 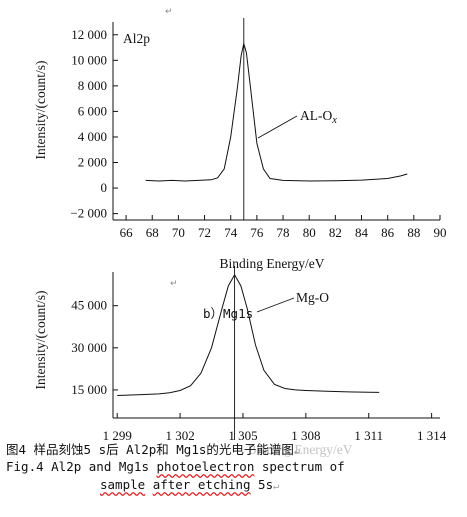 What do you see at coordinates (231, 232) in the screenshot?
I see `al2p-x-tick-label: 74` at bounding box center [231, 232].